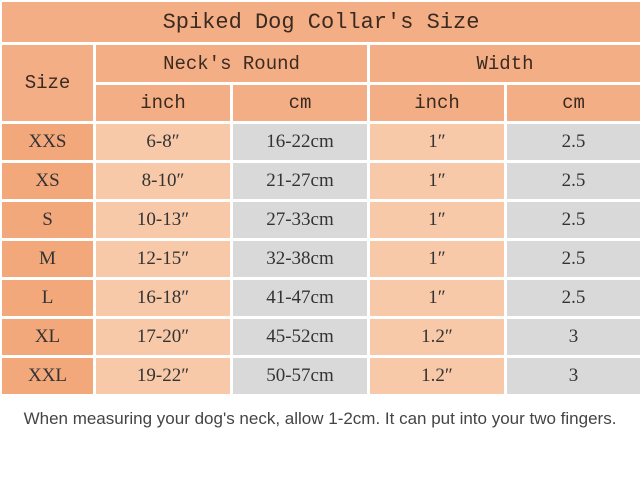 The image size is (640, 478). I want to click on cell-neck-cm: 45-52cm, so click(300, 337).